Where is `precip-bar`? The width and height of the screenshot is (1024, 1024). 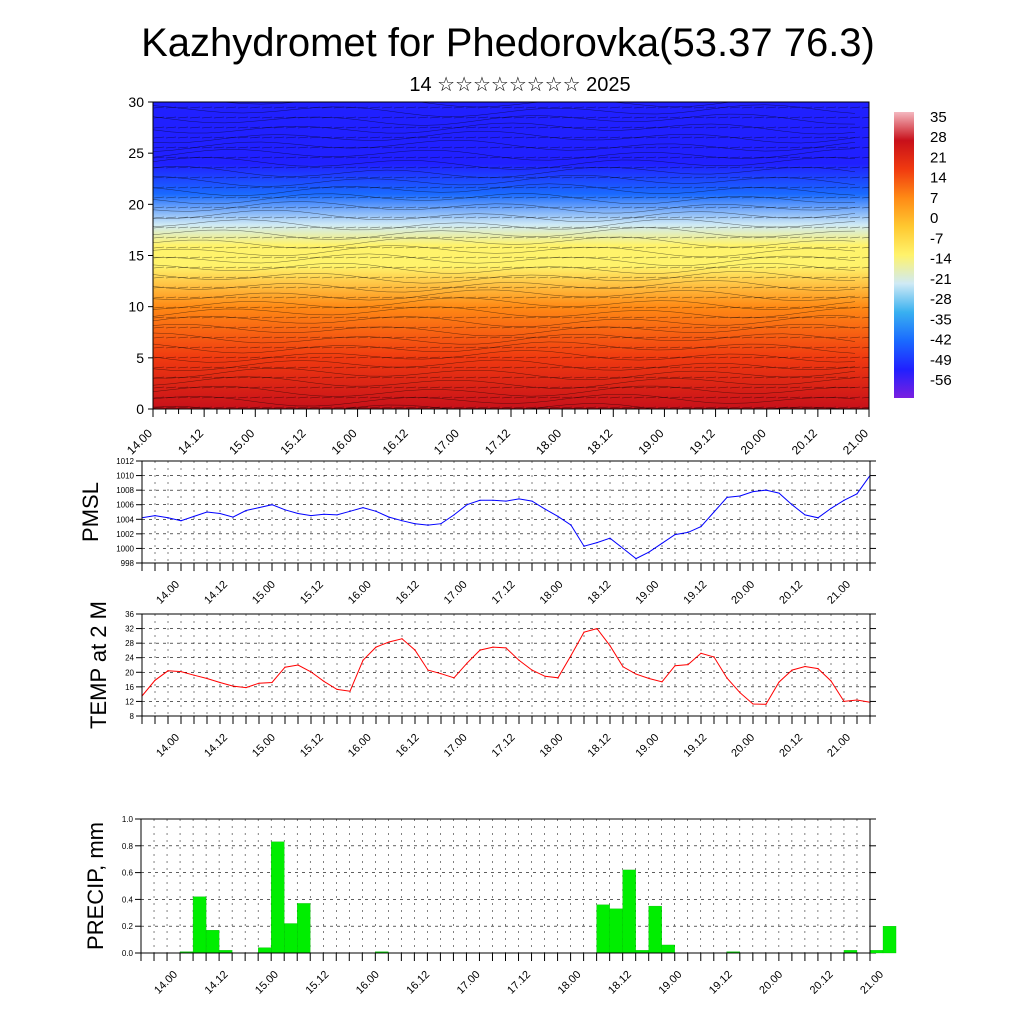
precip-bar is located at coordinates (876, 952).